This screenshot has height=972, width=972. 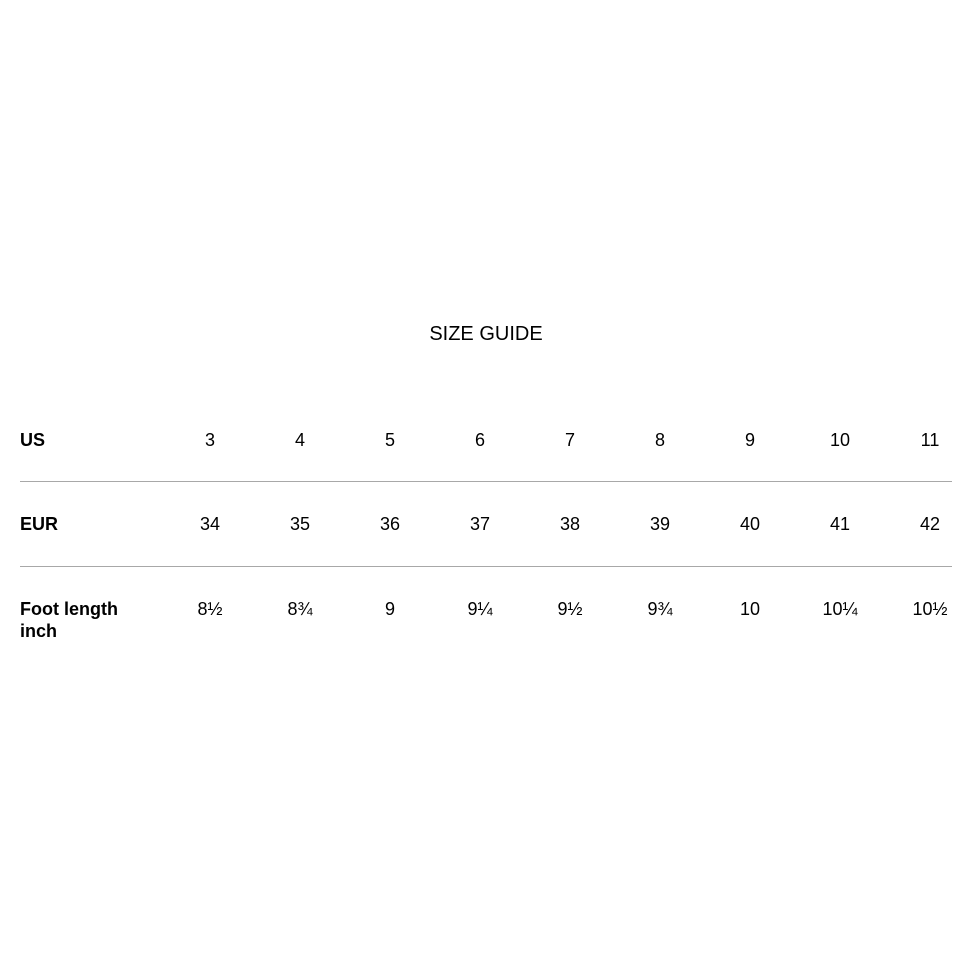 I want to click on table-cell: 4, so click(x=299, y=440).